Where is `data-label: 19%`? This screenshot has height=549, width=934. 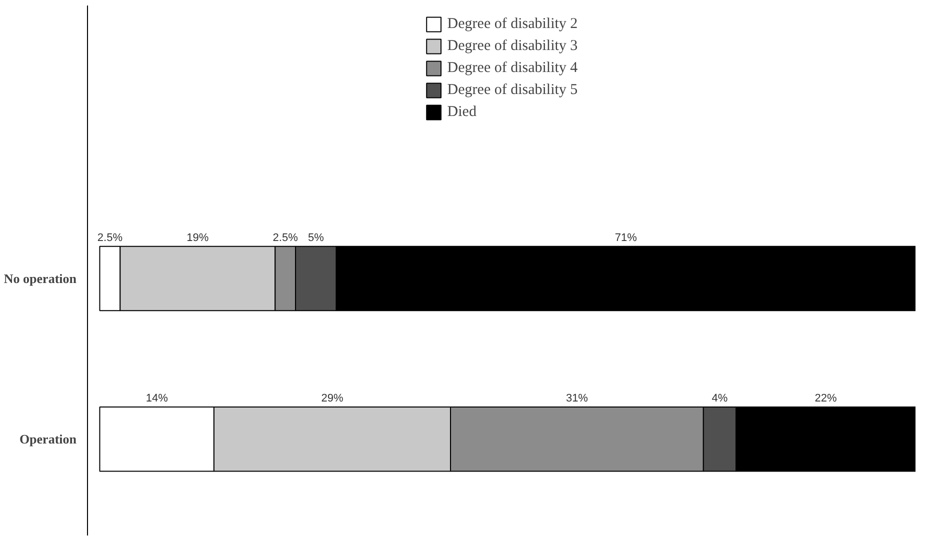
data-label: 19% is located at coordinates (197, 238).